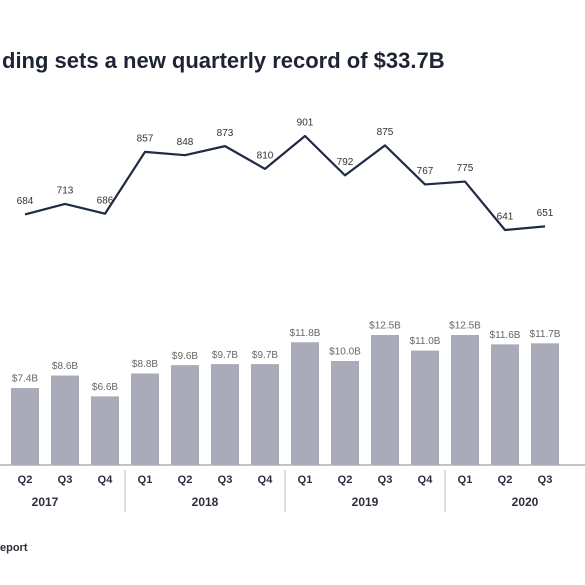 This screenshot has width=585, height=585. I want to click on year-label: 2019, so click(365, 502).